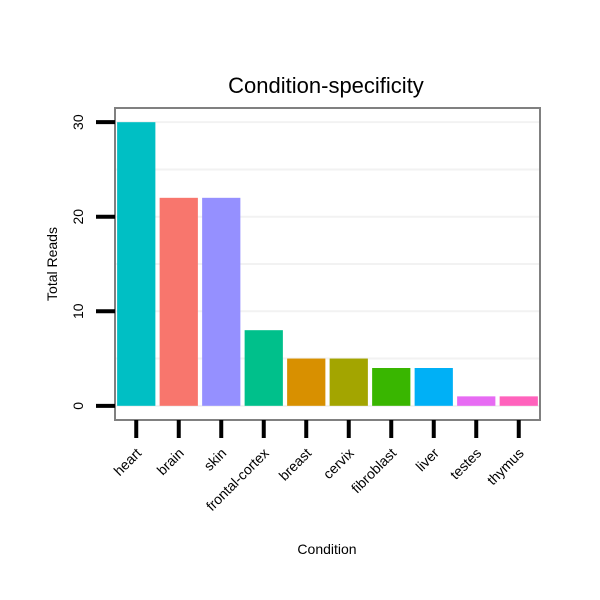  Describe the element at coordinates (427, 460) in the screenshot. I see `x-tick-label-liver: liver` at that location.